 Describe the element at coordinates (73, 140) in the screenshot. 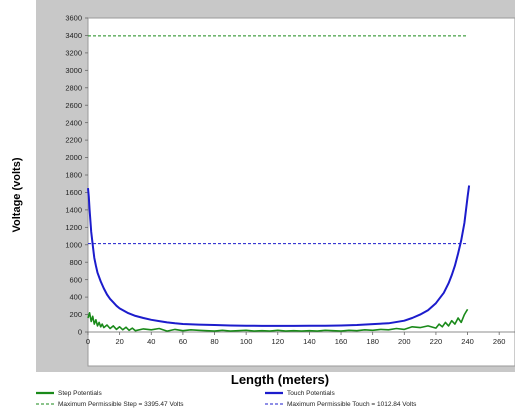

I see `y-tick-label: 2200` at that location.